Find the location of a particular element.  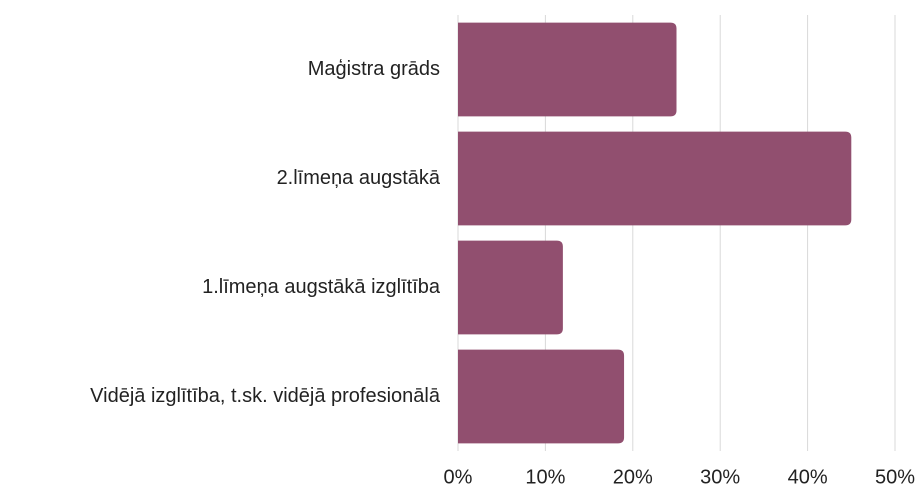

x-tick-label: 20% is located at coordinates (633, 477).